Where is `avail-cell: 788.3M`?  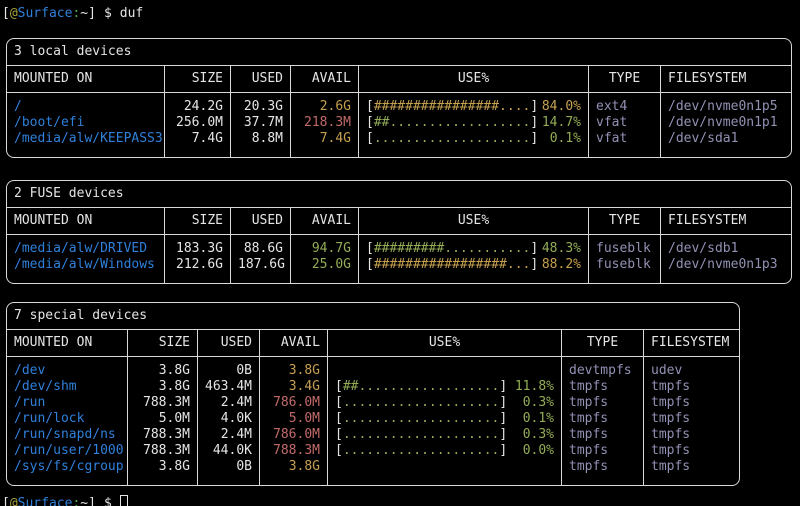
avail-cell: 788.3M is located at coordinates (294, 451).